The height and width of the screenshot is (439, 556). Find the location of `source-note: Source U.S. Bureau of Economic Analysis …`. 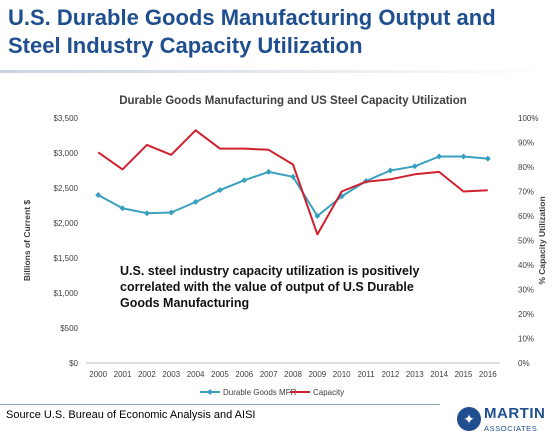

source-note: Source U.S. Bureau of Economic Analysis … is located at coordinates (131, 415).